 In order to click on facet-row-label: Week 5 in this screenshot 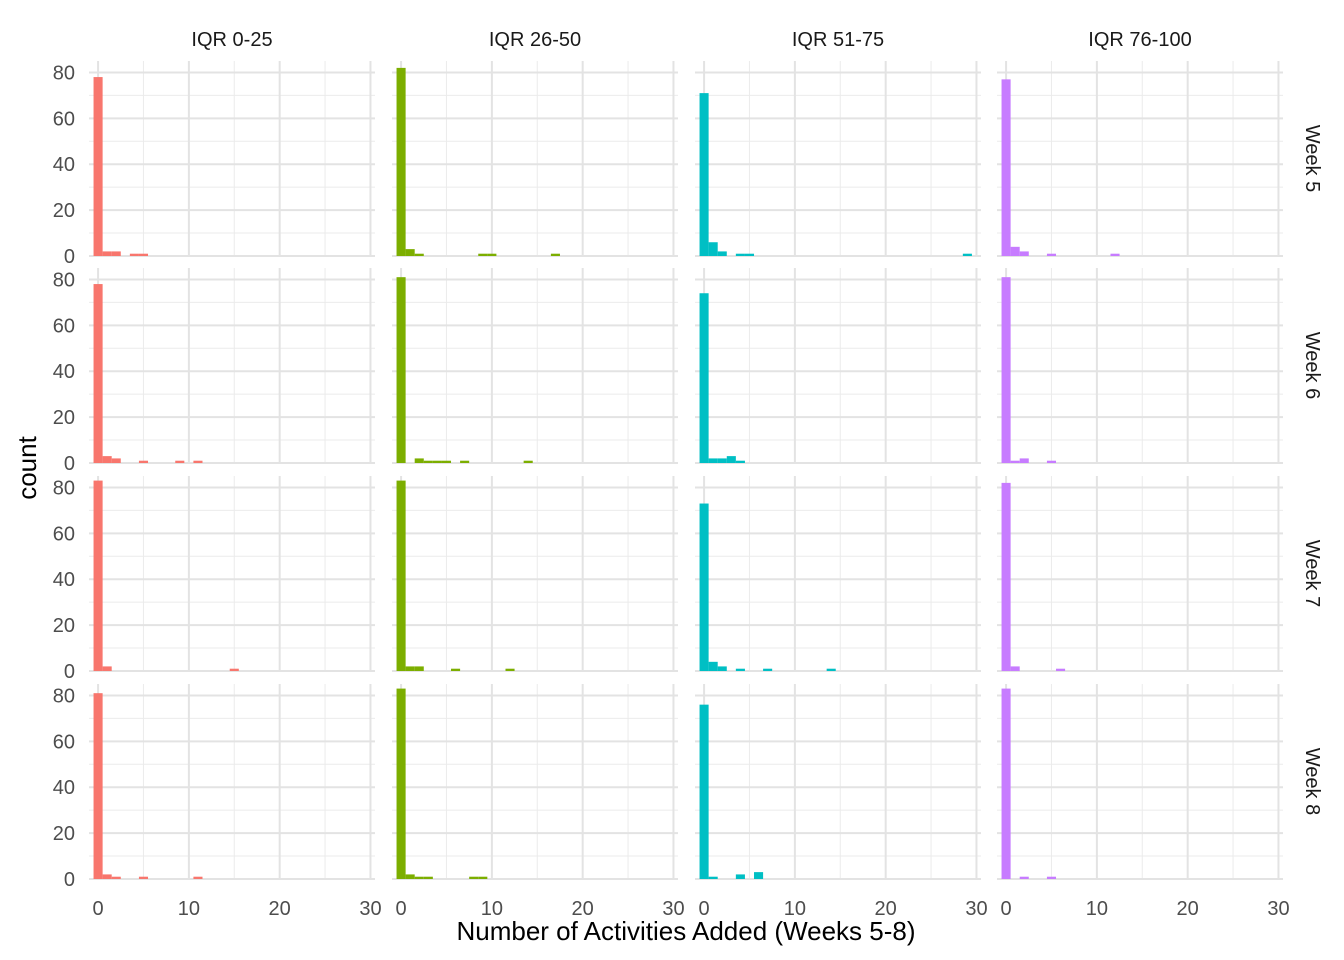, I will do `click(1312, 158)`.